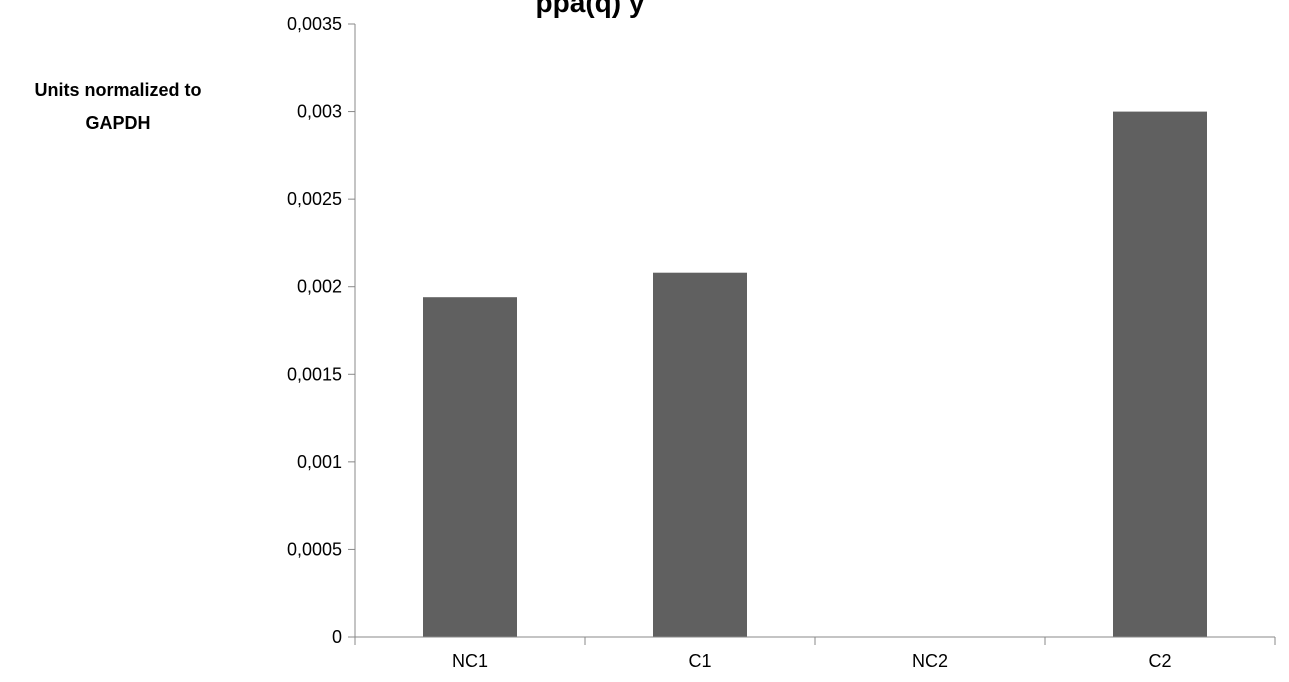 Image resolution: width=1289 pixels, height=682 pixels. I want to click on y-axis-label-line-1: Units normalized to, so click(117, 90).